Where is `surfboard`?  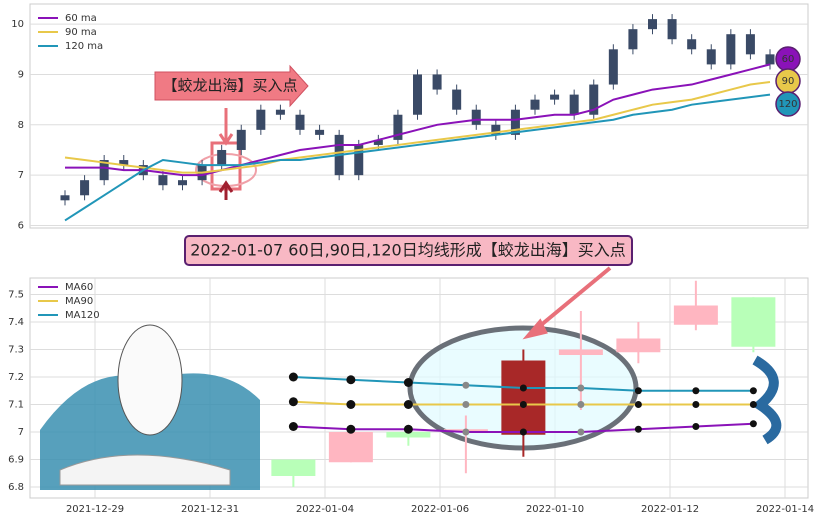
surfboard is located at coordinates (145, 470).